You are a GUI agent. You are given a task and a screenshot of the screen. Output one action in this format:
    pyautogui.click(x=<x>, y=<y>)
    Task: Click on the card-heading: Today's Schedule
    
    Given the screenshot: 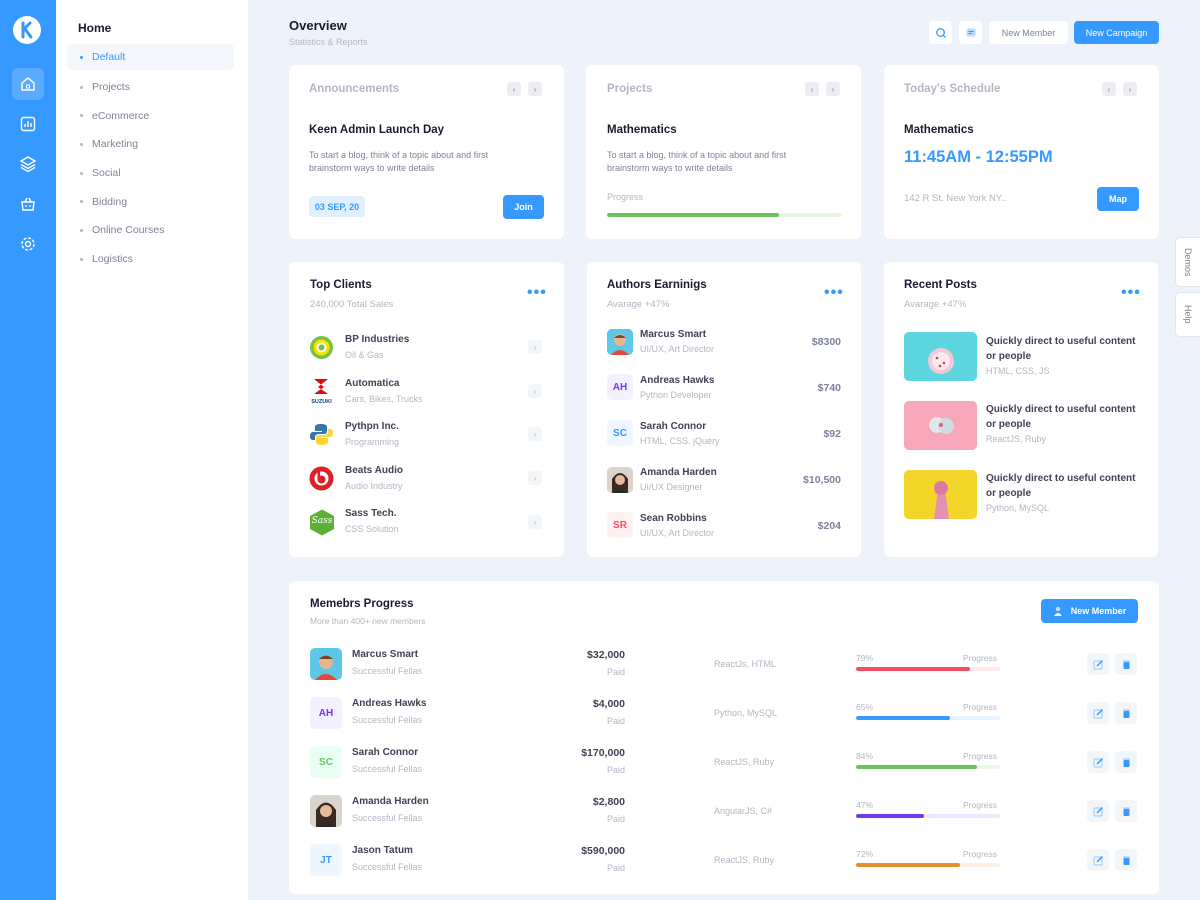 What is the action you would take?
    pyautogui.click(x=952, y=89)
    